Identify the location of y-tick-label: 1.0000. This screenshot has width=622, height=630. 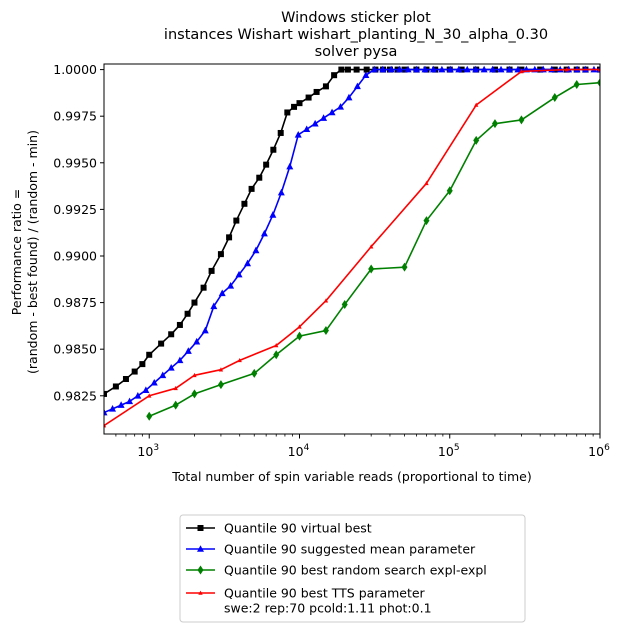
(75, 69).